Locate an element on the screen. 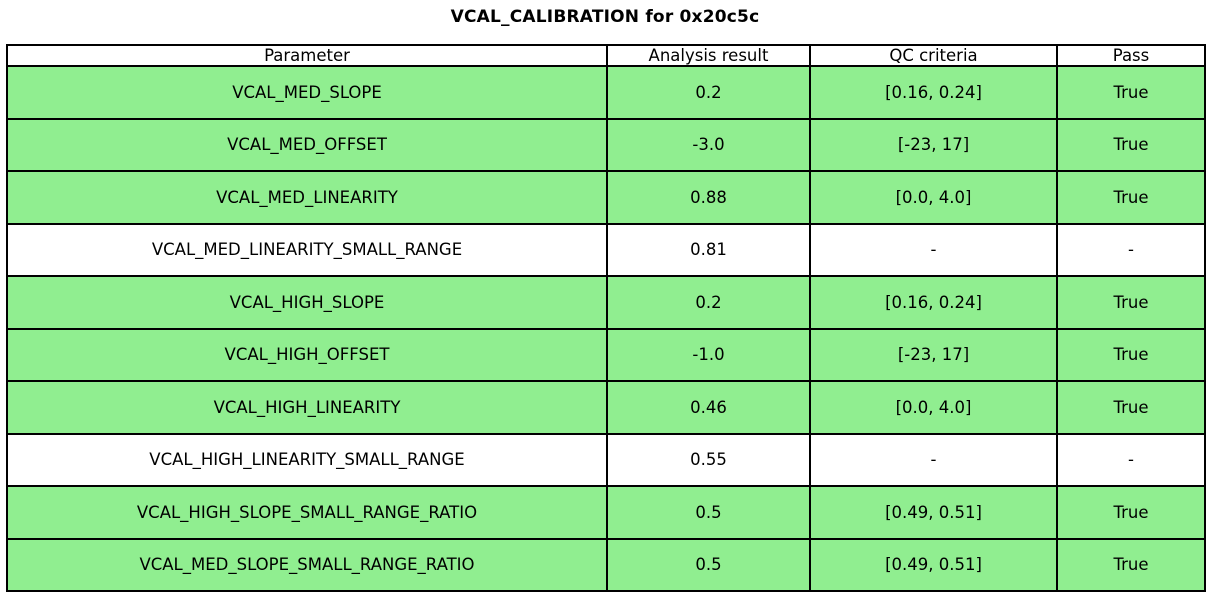 This screenshot has width=1210, height=604. cell-parameter: VCAL_HIGH_OFFSET is located at coordinates (307, 354).